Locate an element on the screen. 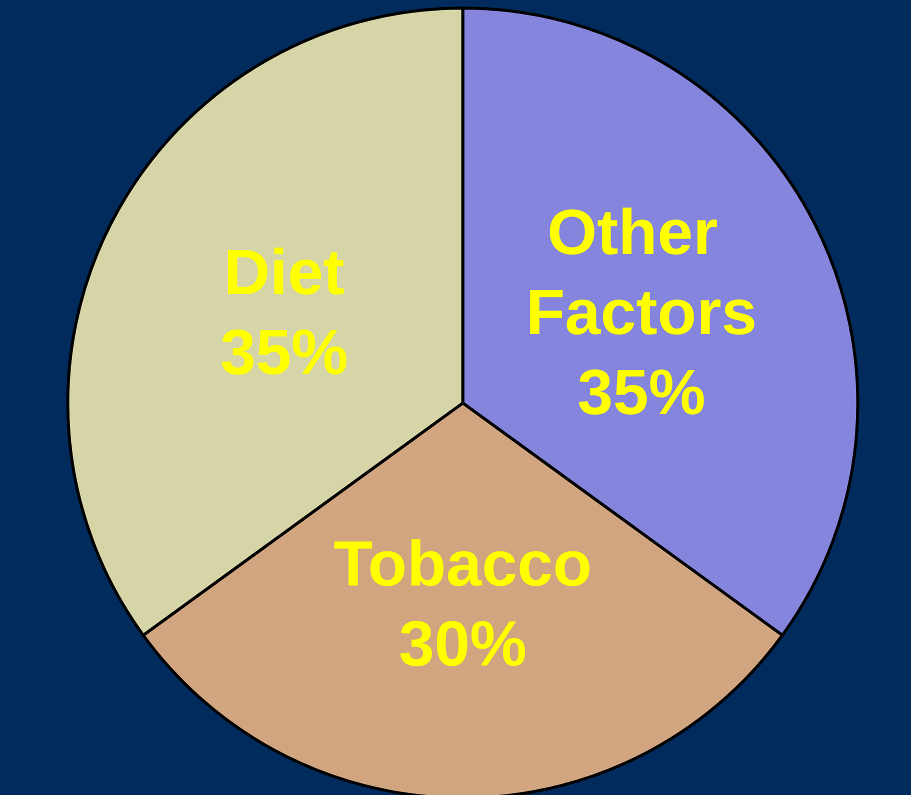 Image resolution: width=911 pixels, height=795 pixels. data-label: 30% is located at coordinates (462, 644).